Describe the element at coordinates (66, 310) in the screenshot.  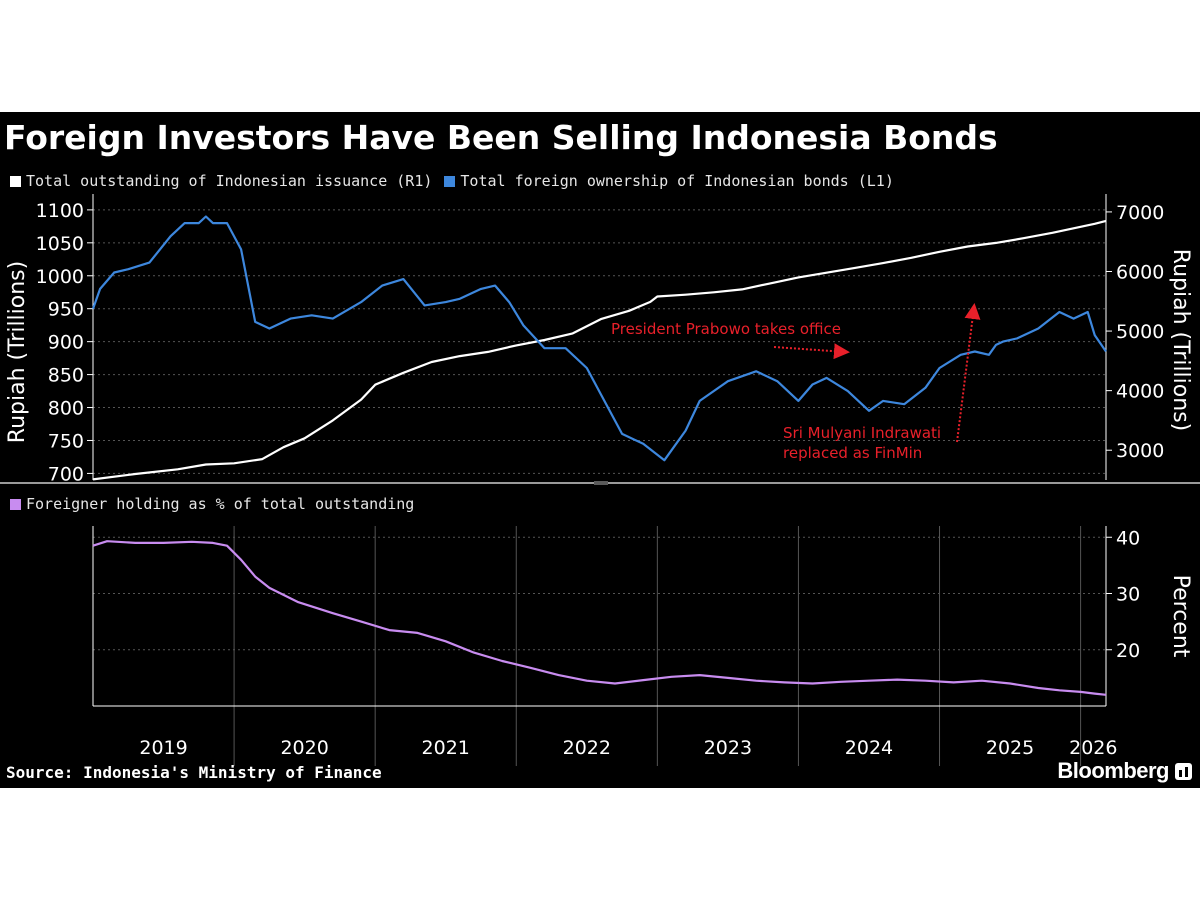
I see `left-tick-label-950: 950` at that location.